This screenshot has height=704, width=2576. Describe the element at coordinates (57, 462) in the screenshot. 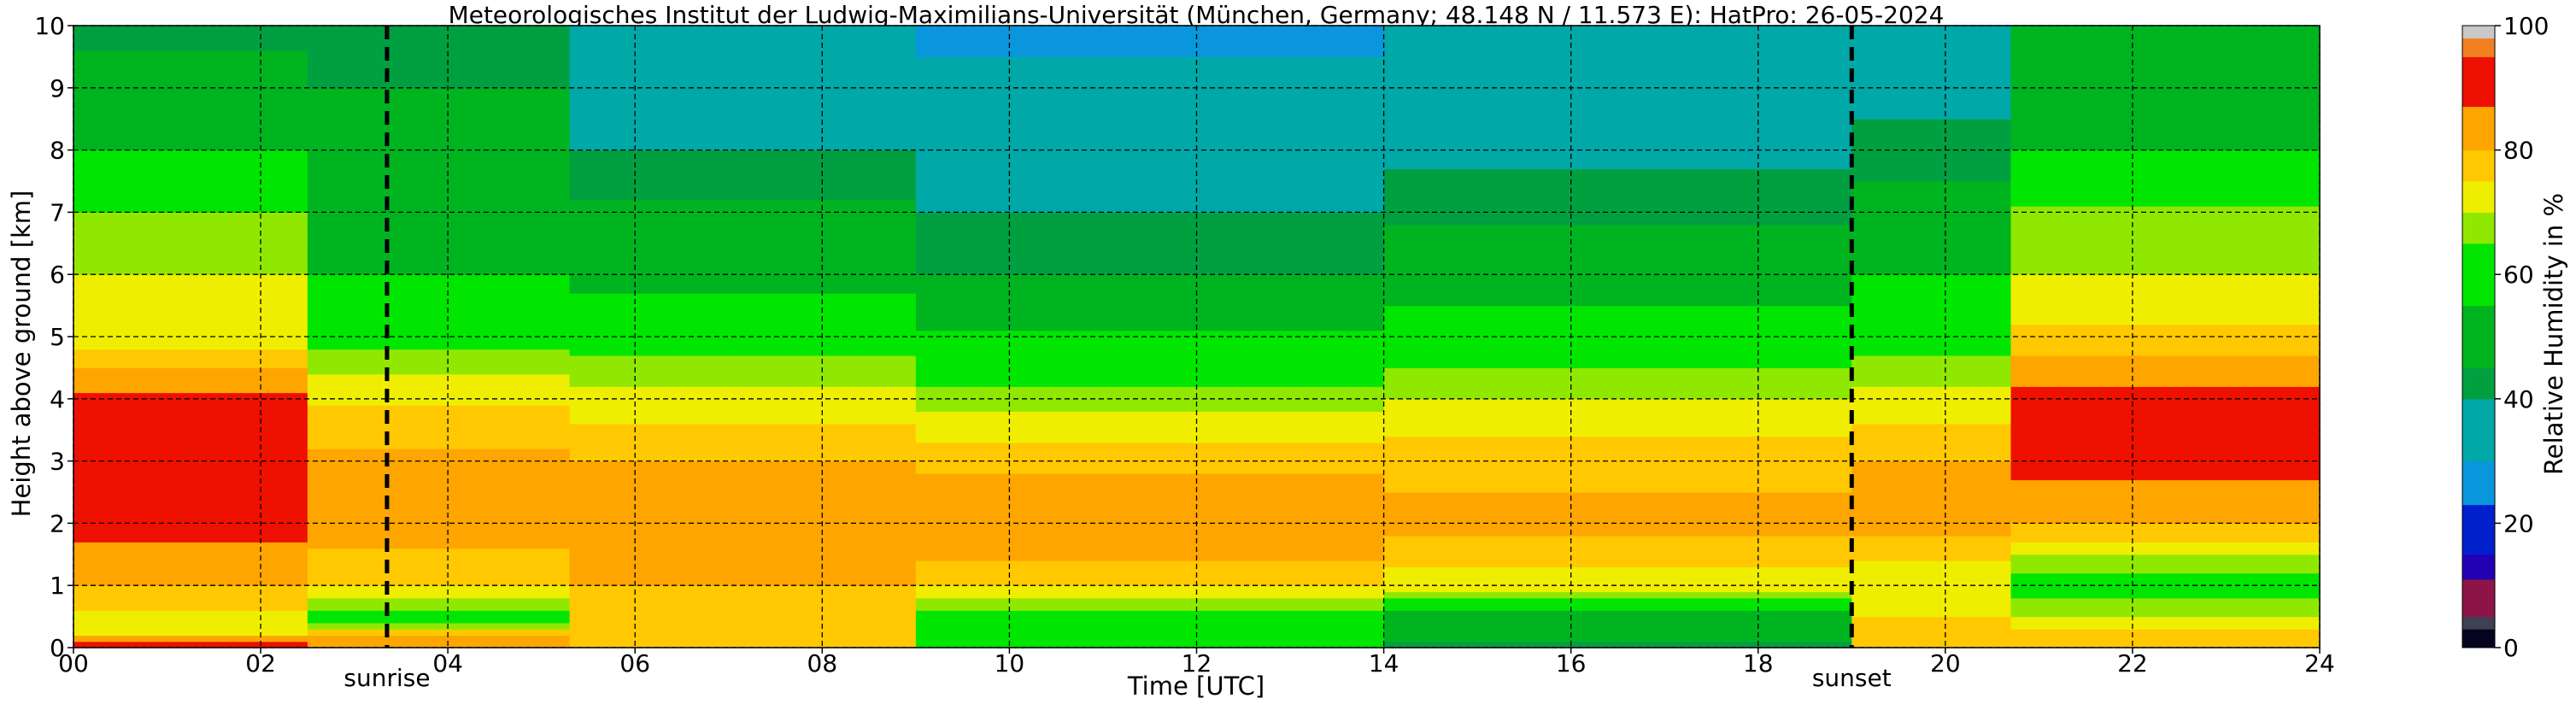

I see `y-tick-label-3: 3` at that location.